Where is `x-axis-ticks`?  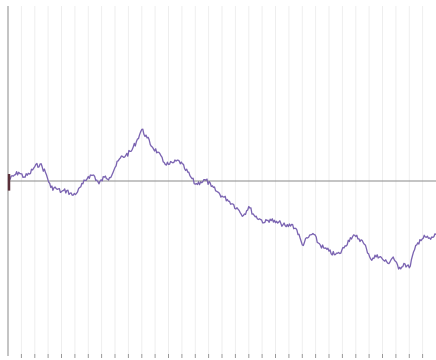 x-axis-ticks is located at coordinates (222, 356).